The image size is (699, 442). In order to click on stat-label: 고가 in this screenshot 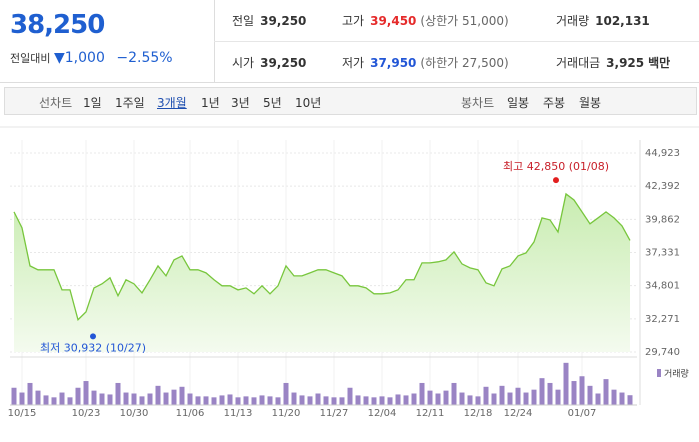, I will do `click(353, 21)`.